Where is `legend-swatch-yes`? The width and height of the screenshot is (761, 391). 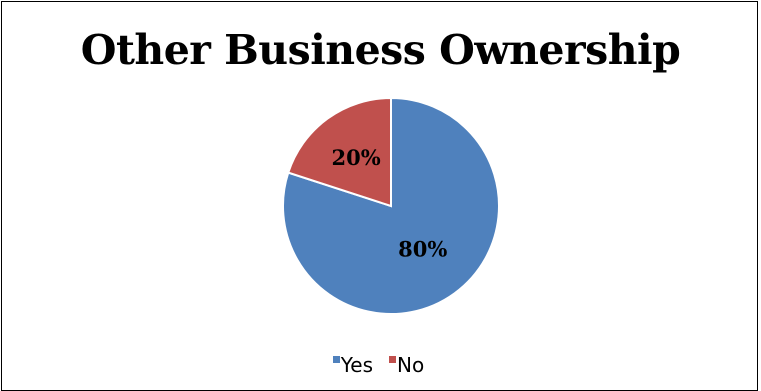 legend-swatch-yes is located at coordinates (336, 359).